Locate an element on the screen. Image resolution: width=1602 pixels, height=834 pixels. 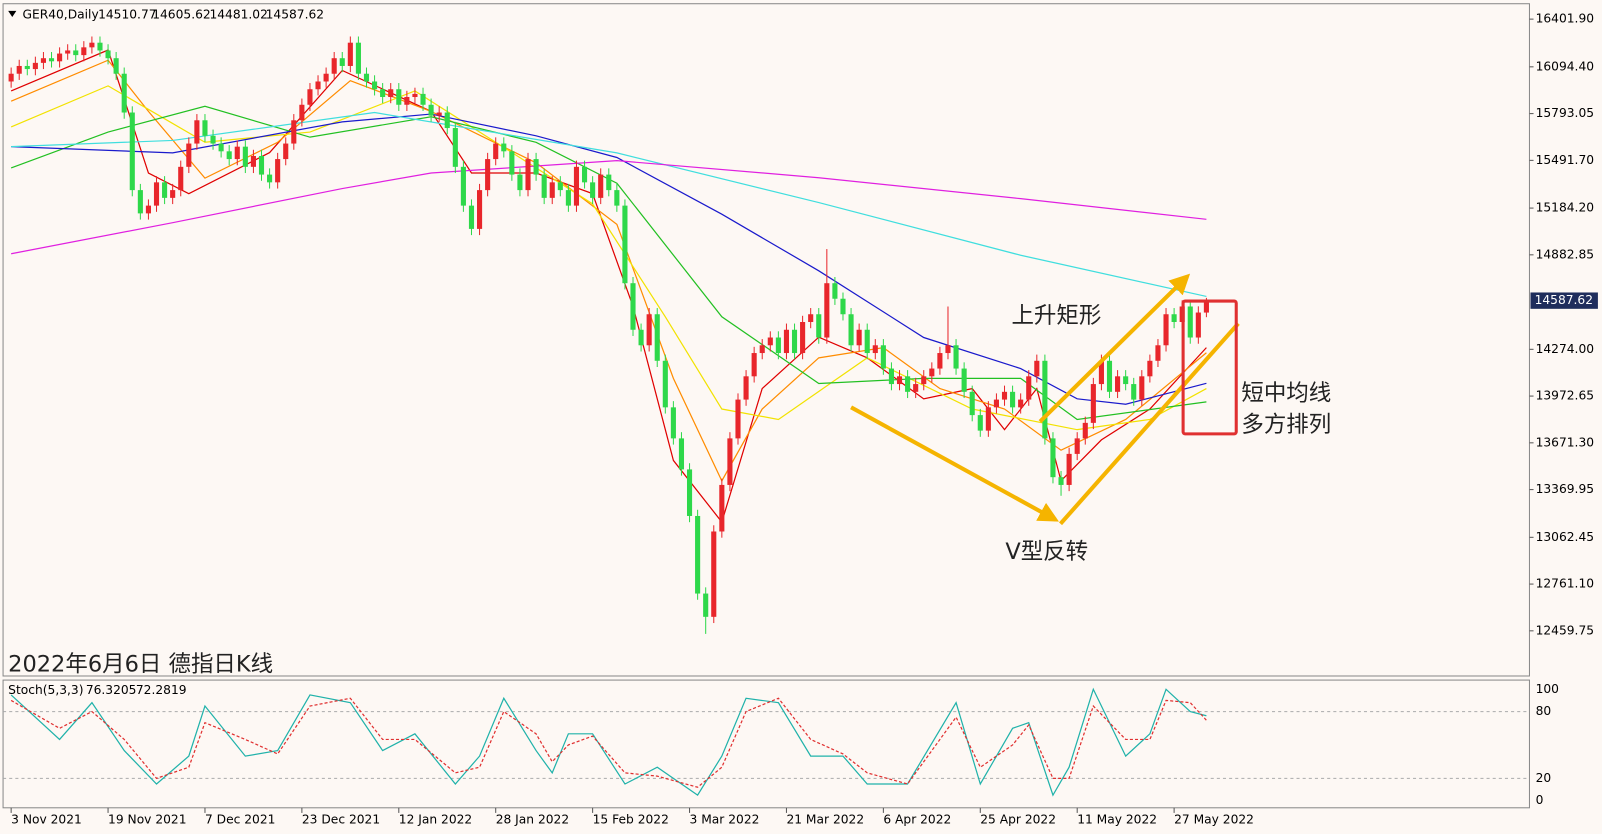
y-tick-label: 12761.10 is located at coordinates (1565, 584).